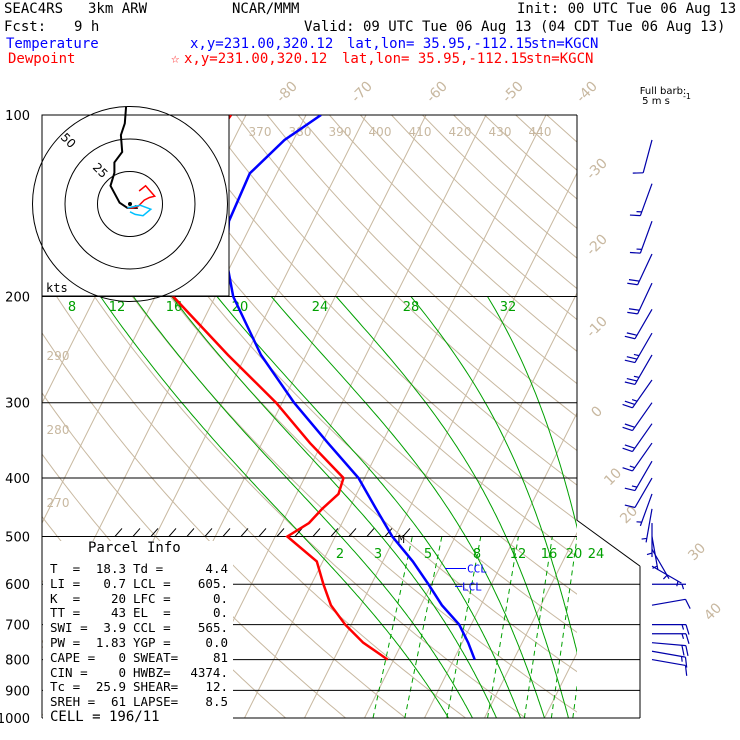 The height and width of the screenshot is (740, 740). I want to click on parcel-cell: 0, so click(122, 672).